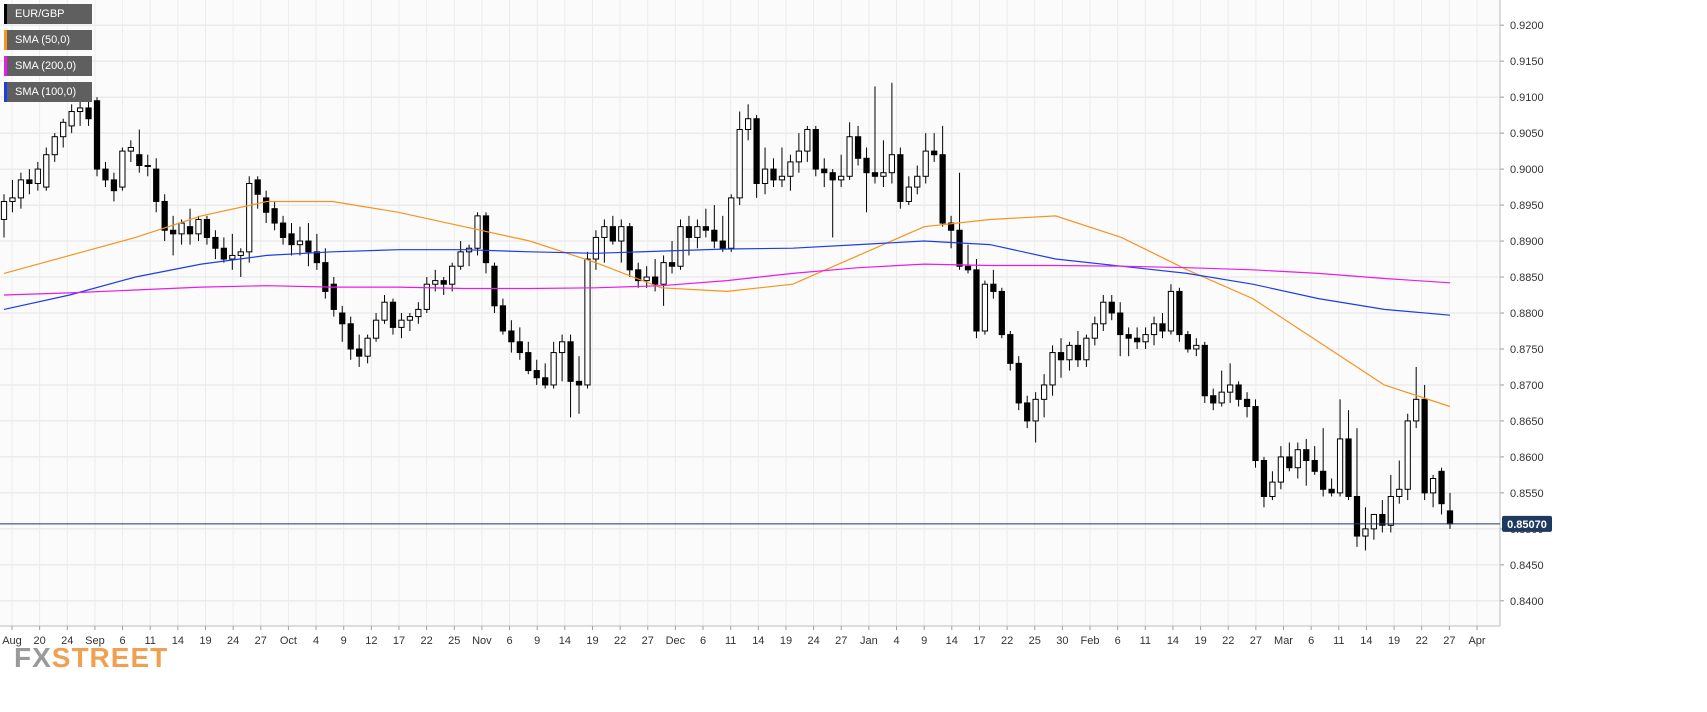  Describe the element at coordinates (1527, 525) in the screenshot. I see `last-price-label: 0.85070` at that location.